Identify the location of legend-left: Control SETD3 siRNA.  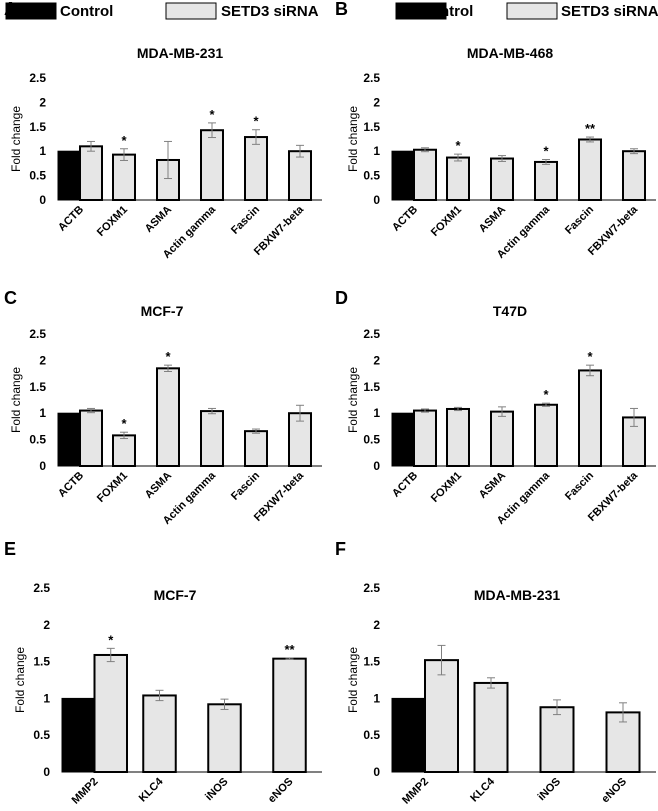
(162, 11).